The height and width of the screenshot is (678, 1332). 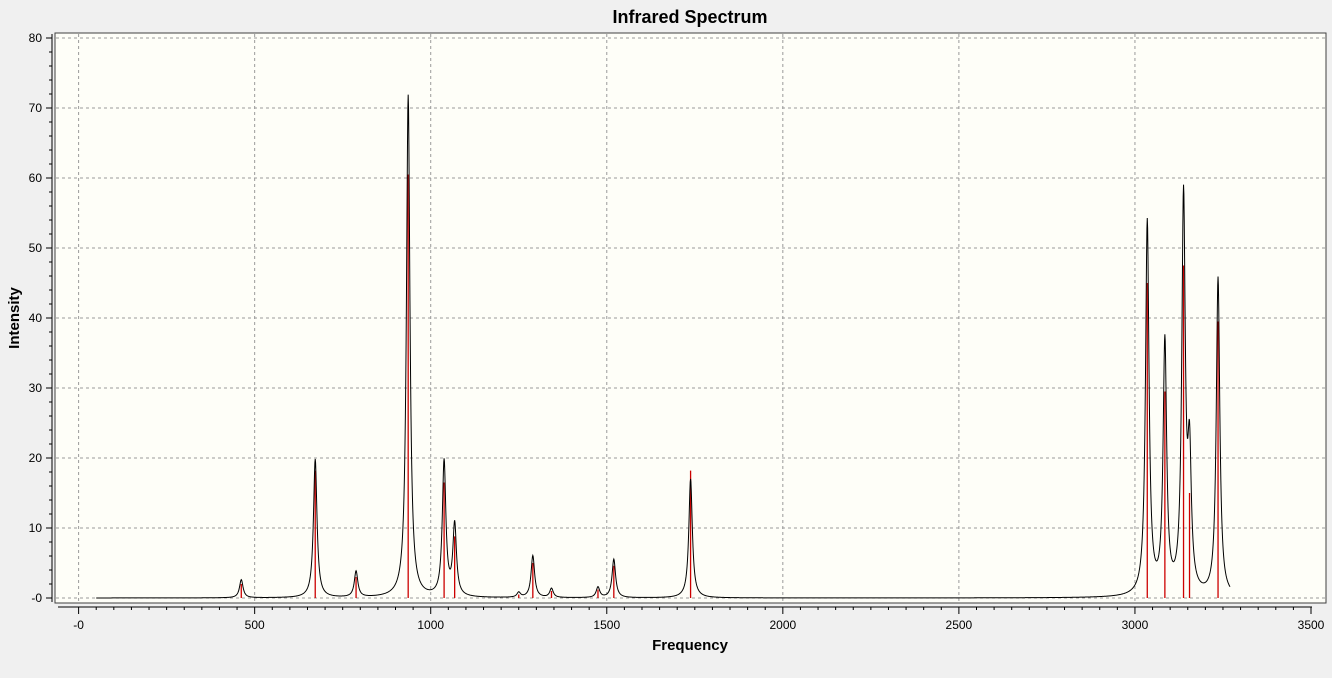 What do you see at coordinates (690, 645) in the screenshot?
I see `x-axis-label: Frequency` at bounding box center [690, 645].